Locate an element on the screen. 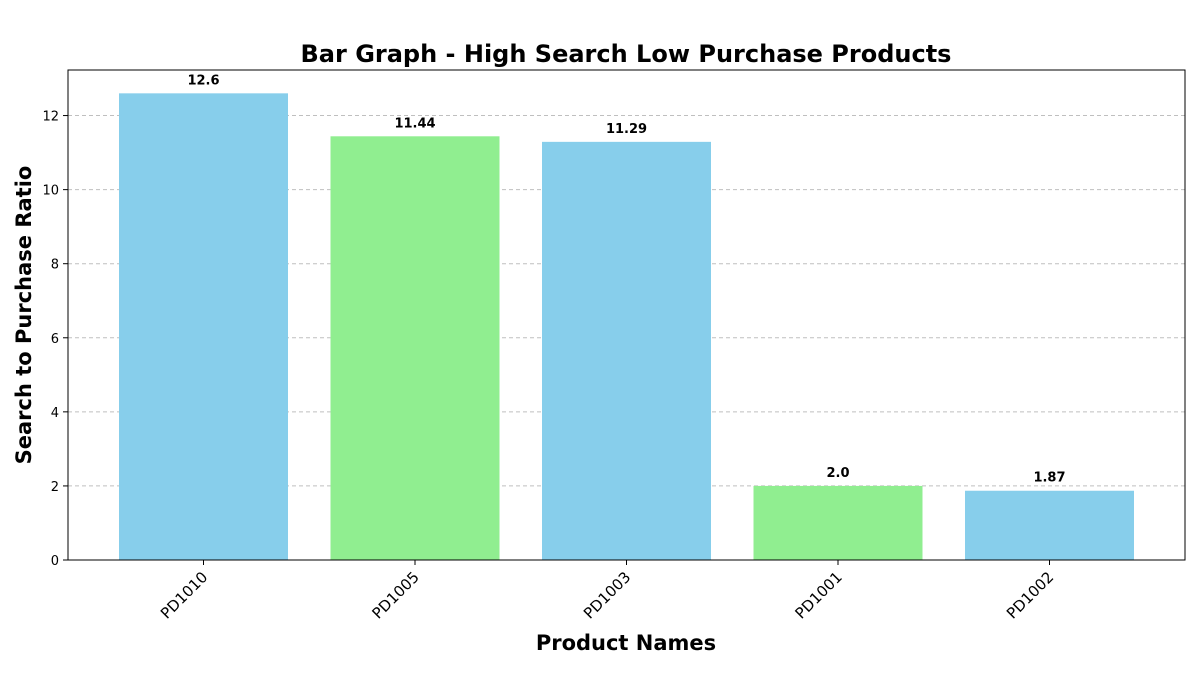 The width and height of the screenshot is (1200, 700). value-label: 12.6 is located at coordinates (203, 80).